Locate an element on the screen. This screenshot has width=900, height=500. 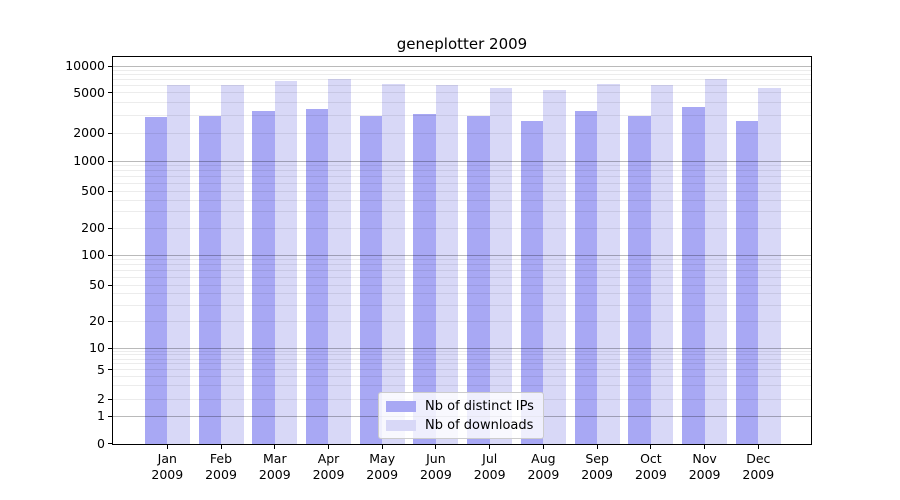
bar-downloads-jun is located at coordinates (447, 264).